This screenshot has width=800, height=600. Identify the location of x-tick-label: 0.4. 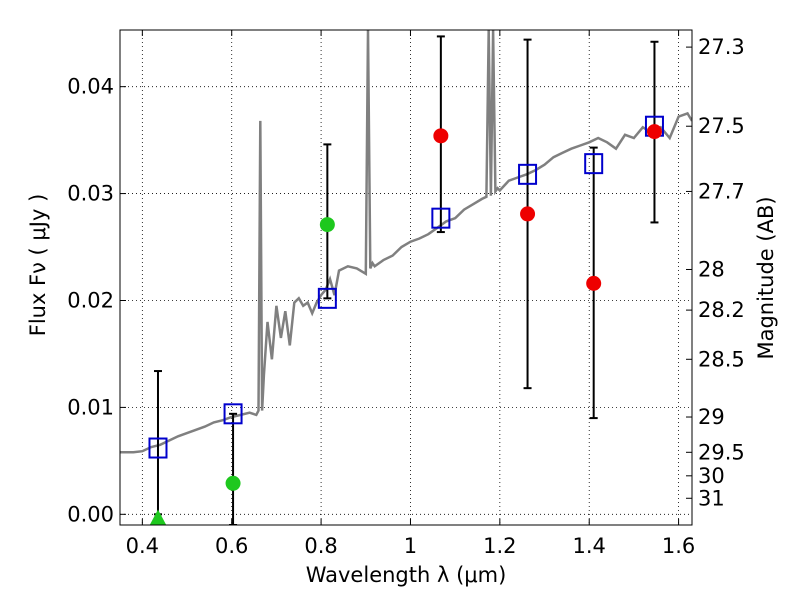
(142, 546).